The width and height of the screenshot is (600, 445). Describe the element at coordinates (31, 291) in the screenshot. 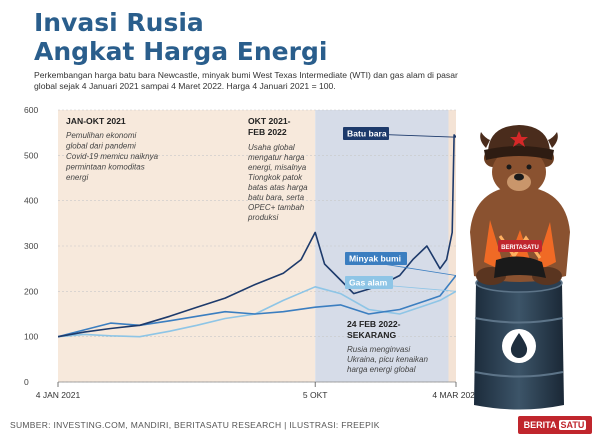

I see `y-tick-label: 200` at that location.